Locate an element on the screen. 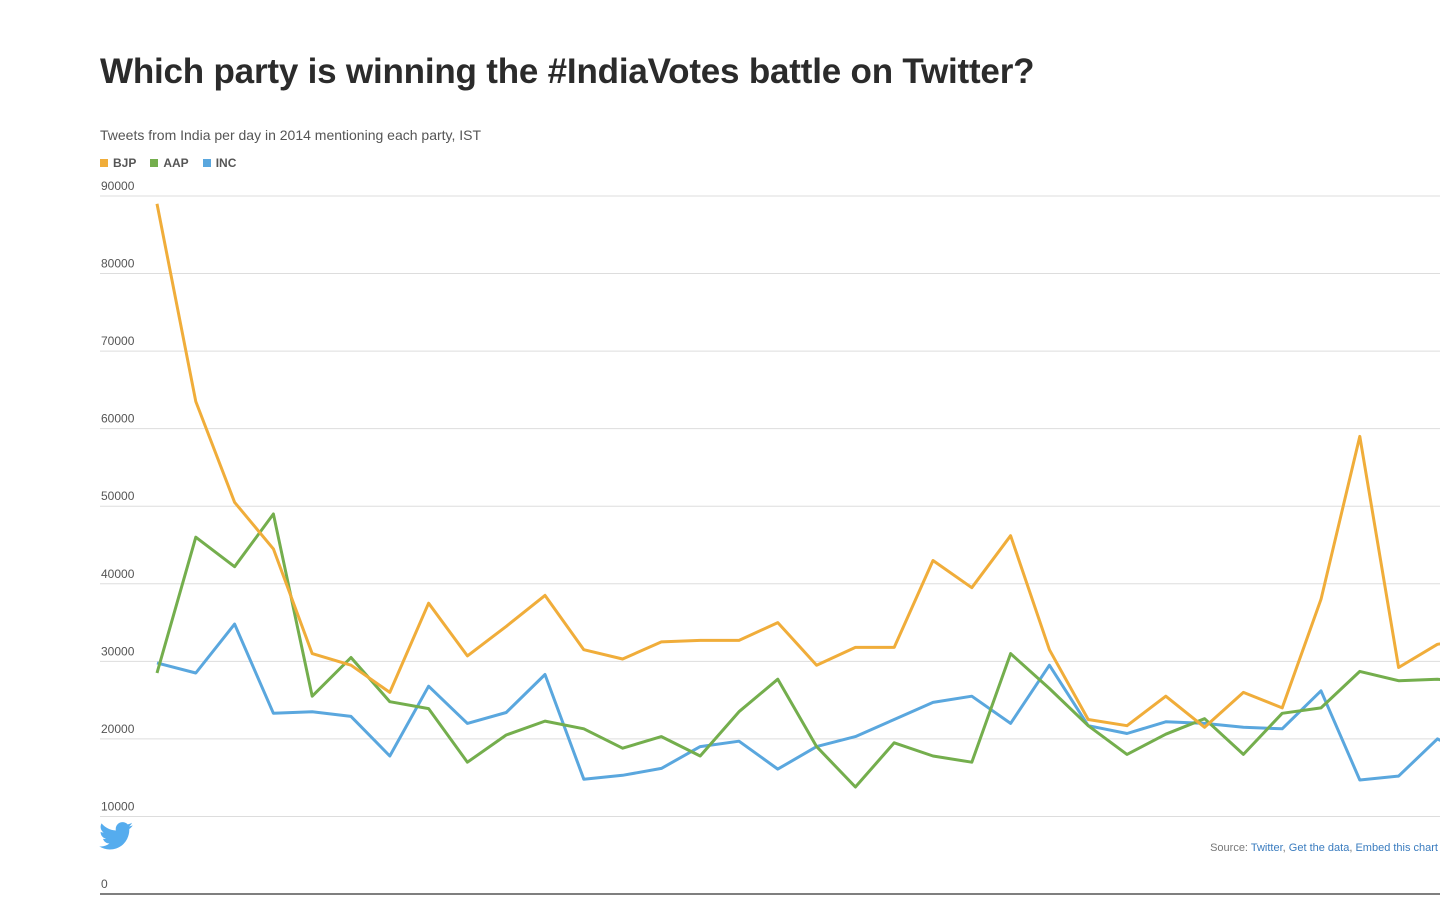  legend-swatch-bjp is located at coordinates (104, 163).